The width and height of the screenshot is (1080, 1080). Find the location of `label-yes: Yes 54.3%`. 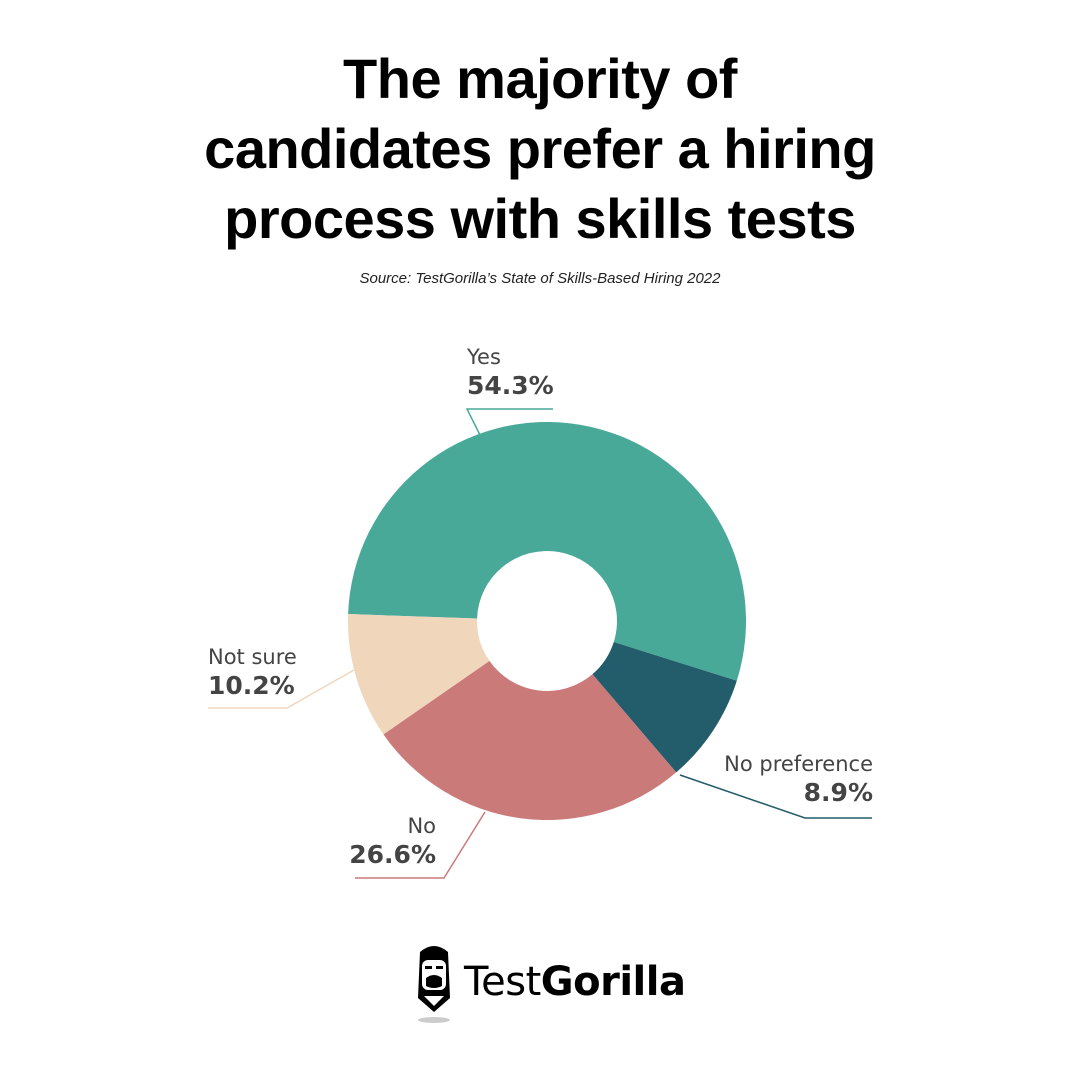

label-yes: Yes 54.3% is located at coordinates (510, 372).